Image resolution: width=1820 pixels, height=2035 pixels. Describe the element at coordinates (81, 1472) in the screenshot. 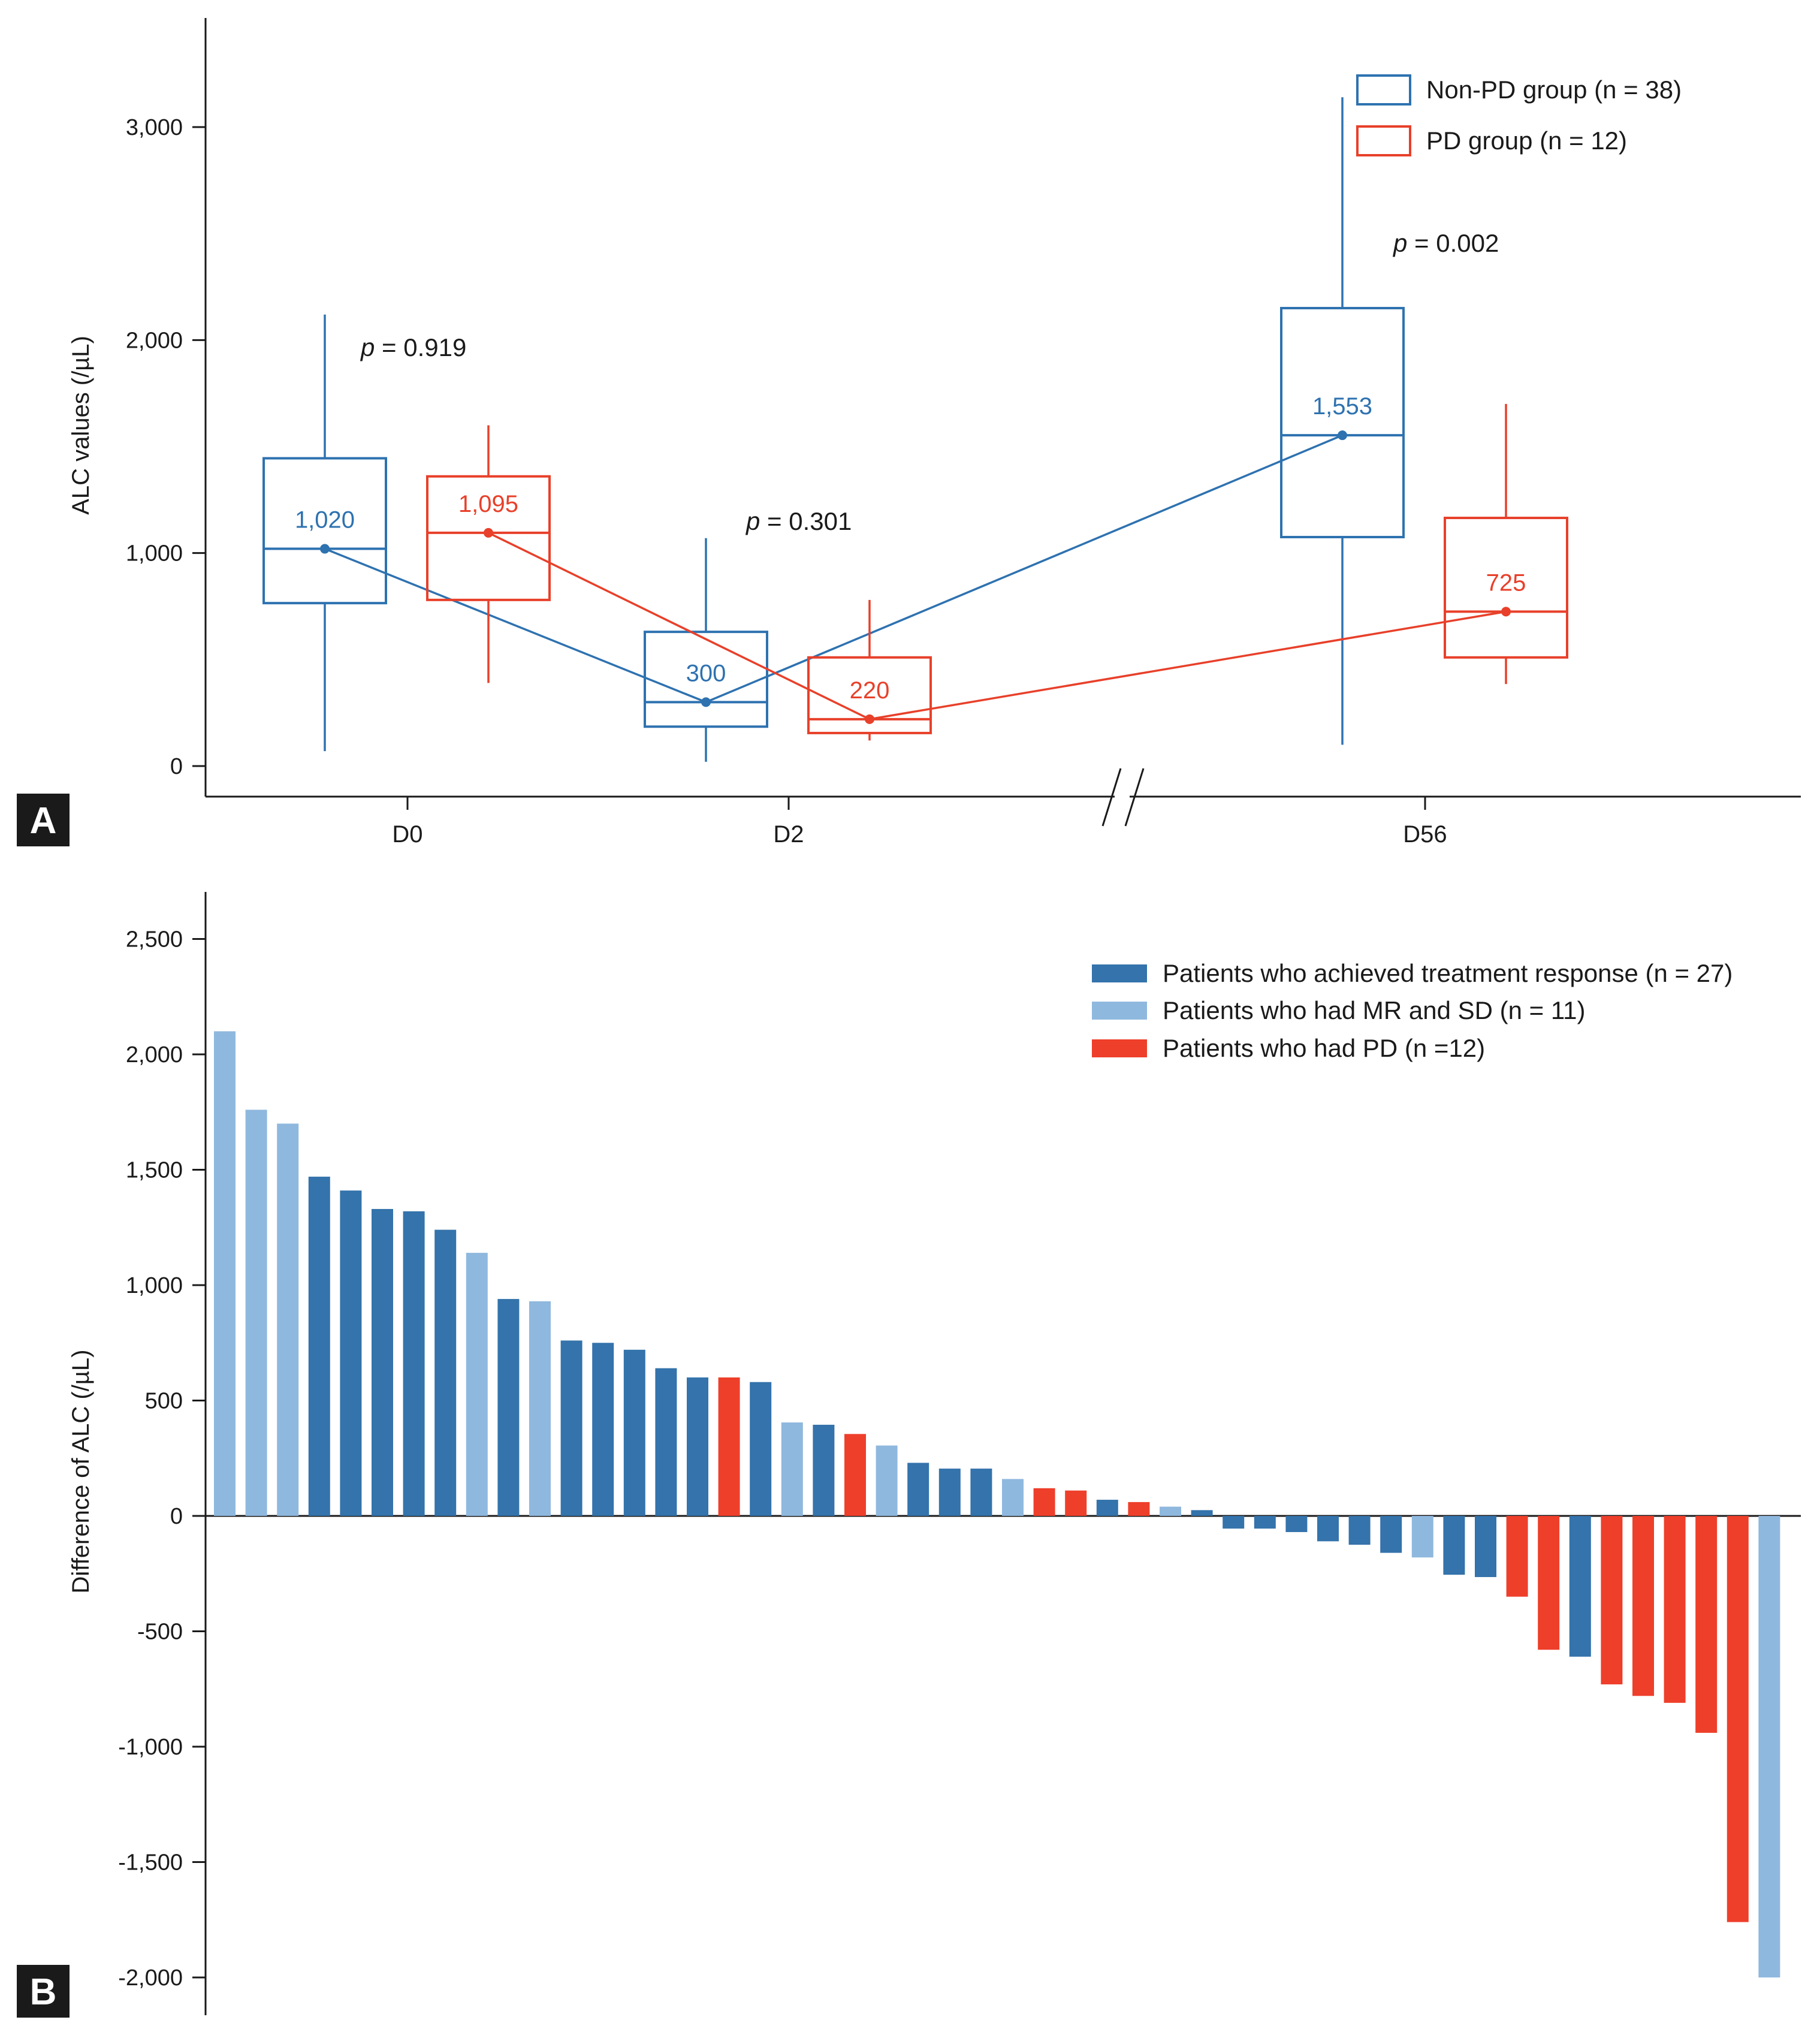

I see `y-axis-title: Difference of ALC (/µL)` at that location.